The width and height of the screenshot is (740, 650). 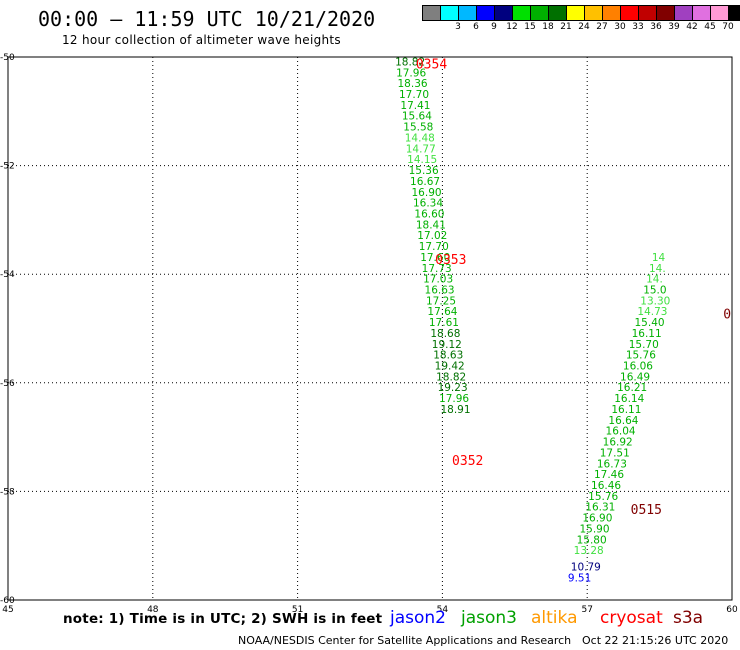 I want to click on wave-height-label: 14.73, so click(x=652, y=312).